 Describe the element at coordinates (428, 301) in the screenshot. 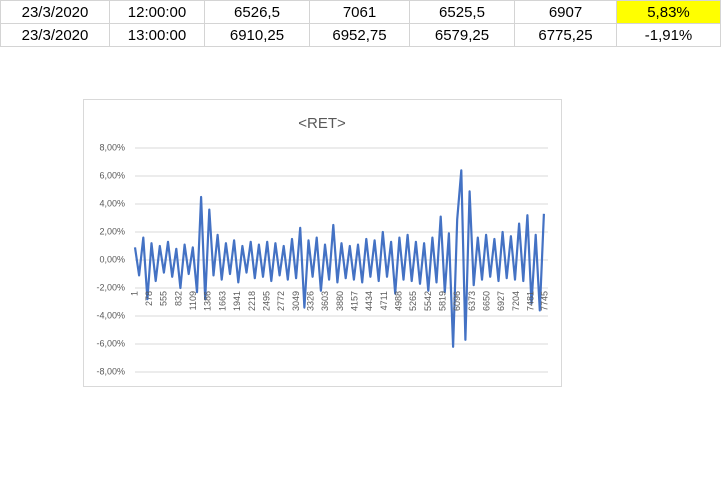

I see `x-tick-label: 5542` at that location.